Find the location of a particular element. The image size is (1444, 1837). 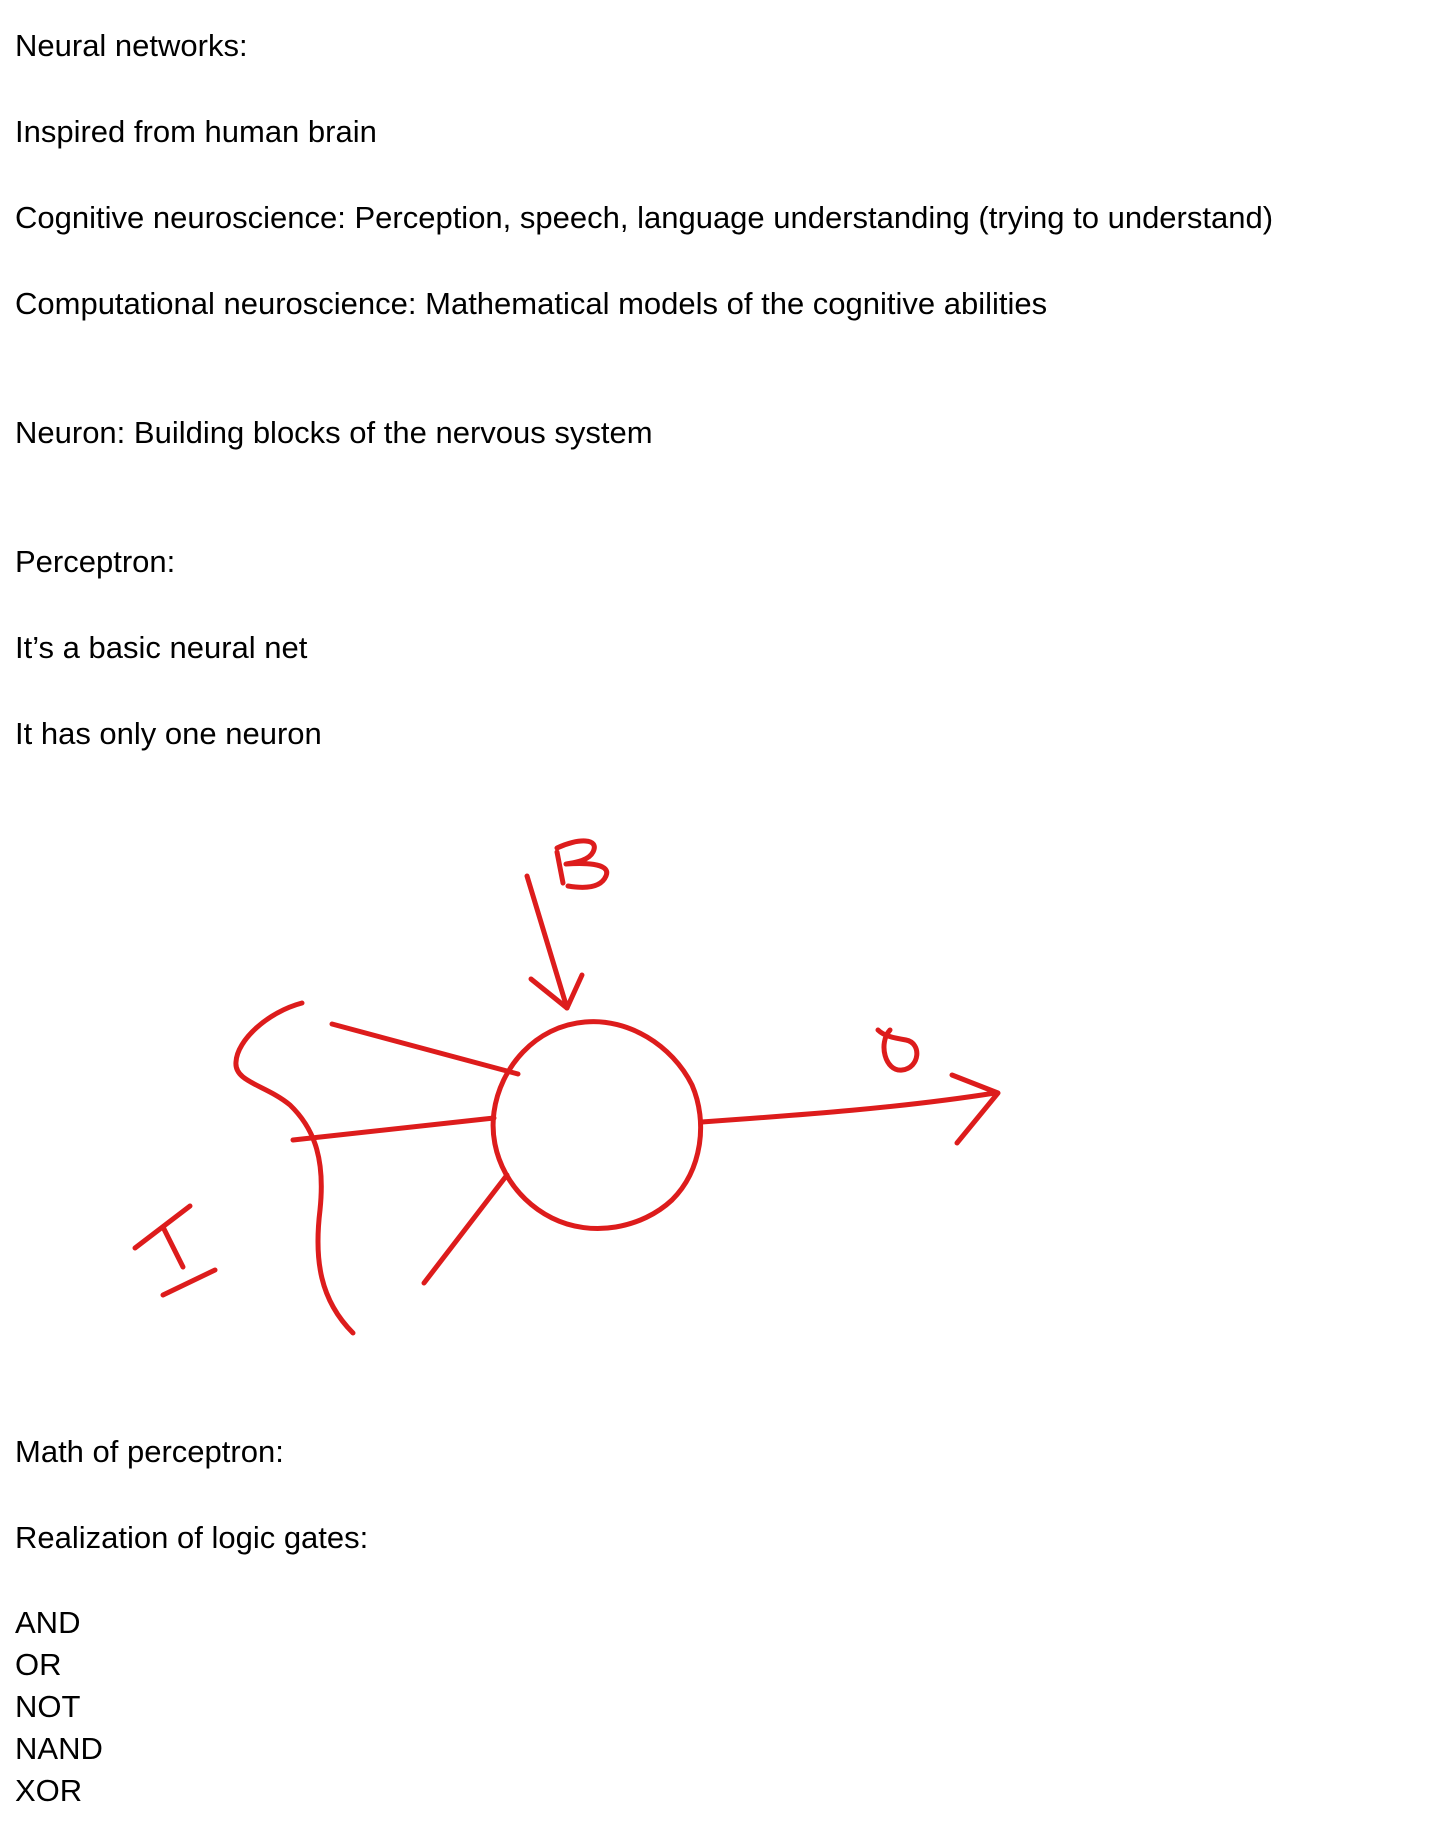

gate-not: NOT is located at coordinates (48, 1706).